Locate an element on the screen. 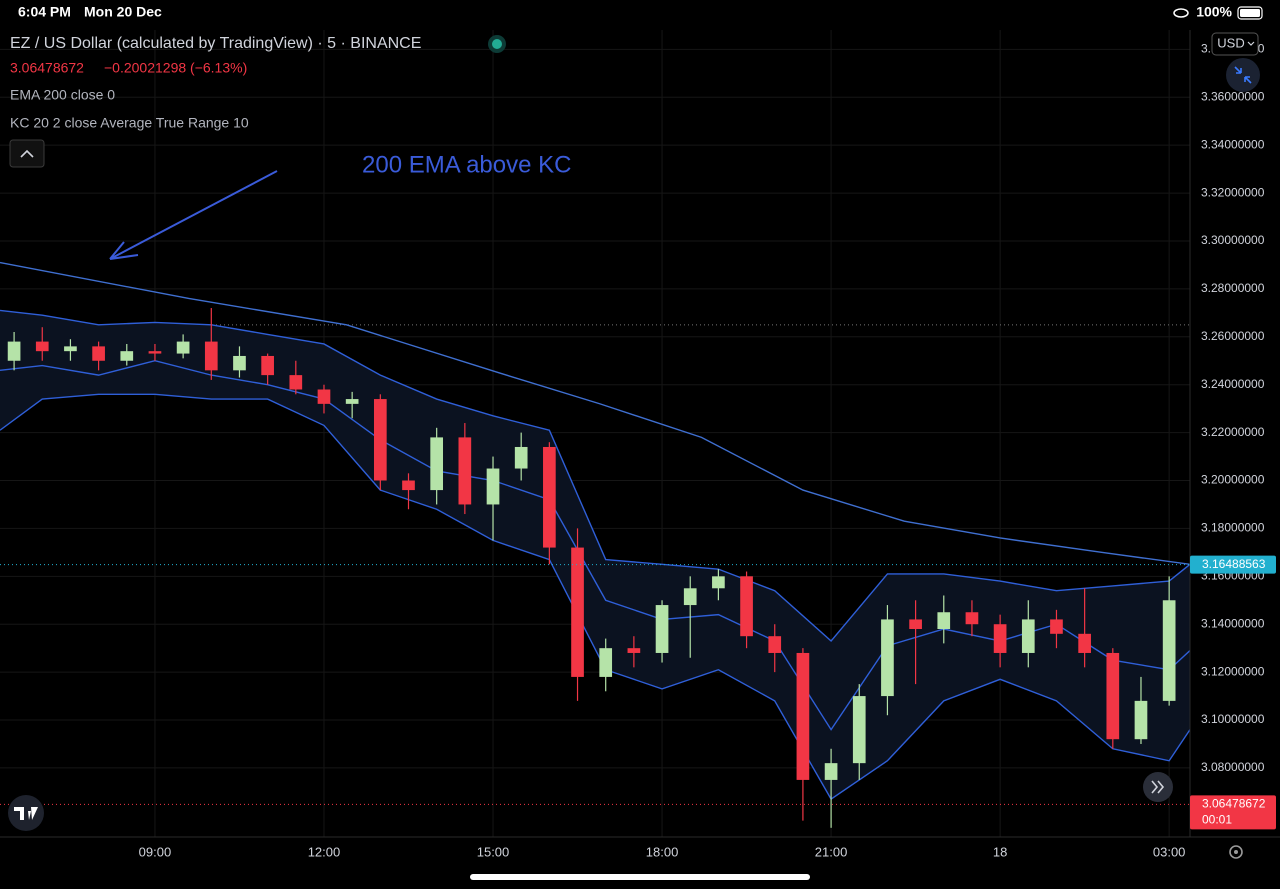  currency-button is located at coordinates (1235, 44).